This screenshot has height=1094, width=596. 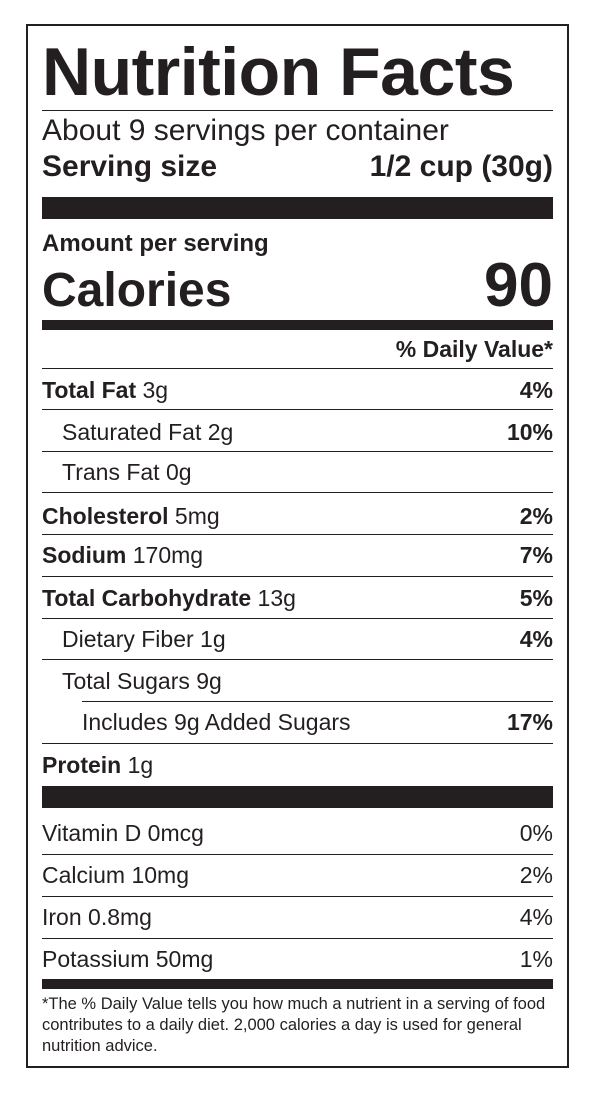 I want to click on nutrient-row-total-carbohydrate: Total Carbohydrate 13g 5%, so click(x=297, y=598).